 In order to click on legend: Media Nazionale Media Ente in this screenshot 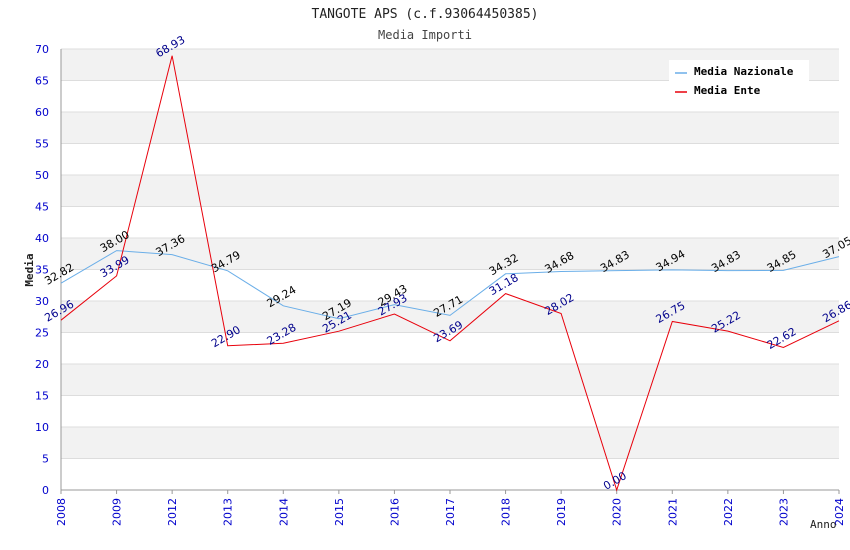, I will do `click(739, 81)`.